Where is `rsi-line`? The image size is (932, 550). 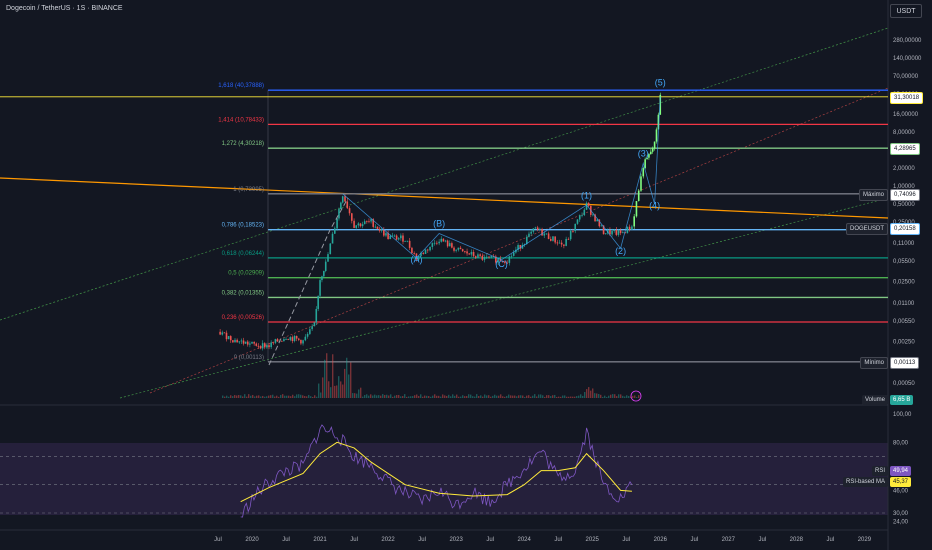
rsi-line is located at coordinates (436, 471).